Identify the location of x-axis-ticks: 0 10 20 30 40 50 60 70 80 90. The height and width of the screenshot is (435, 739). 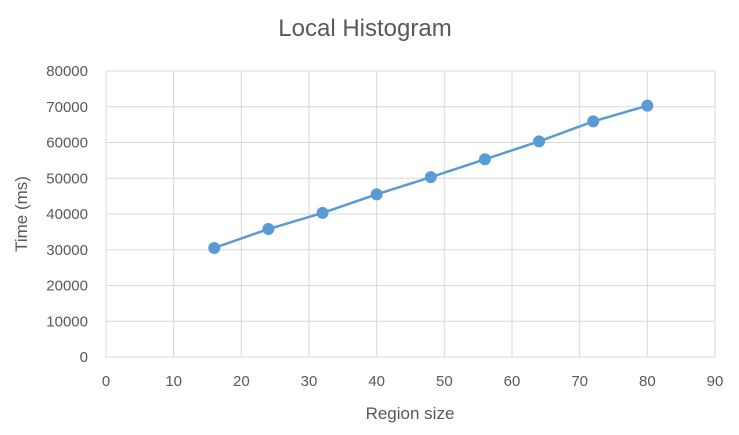
(413, 381).